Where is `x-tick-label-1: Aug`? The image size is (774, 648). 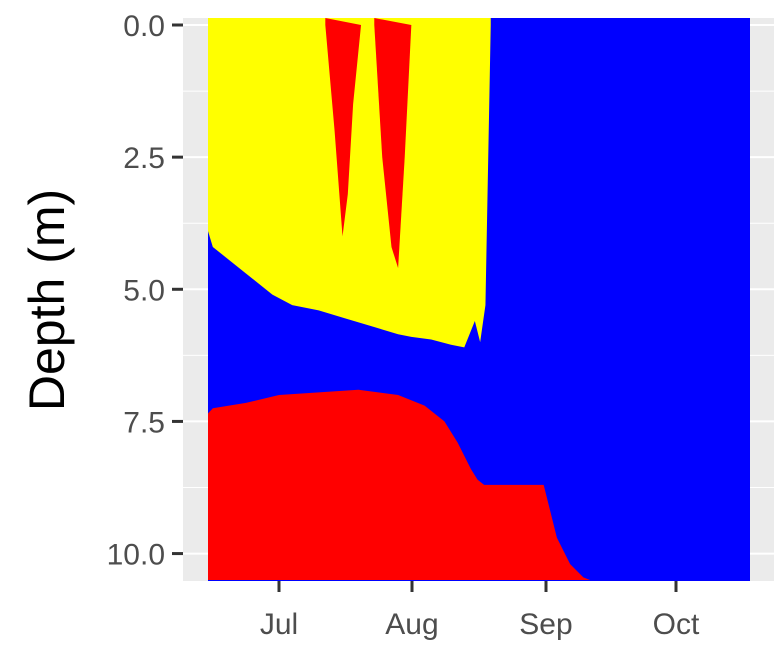 x-tick-label-1: Aug is located at coordinates (411, 624).